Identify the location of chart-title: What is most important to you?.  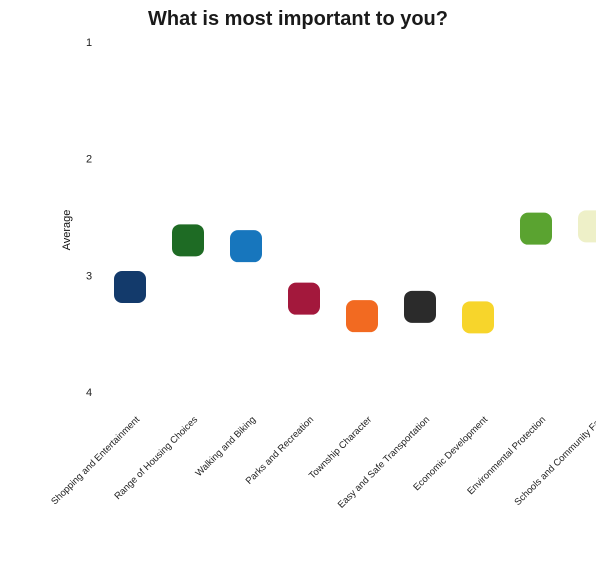
(298, 19).